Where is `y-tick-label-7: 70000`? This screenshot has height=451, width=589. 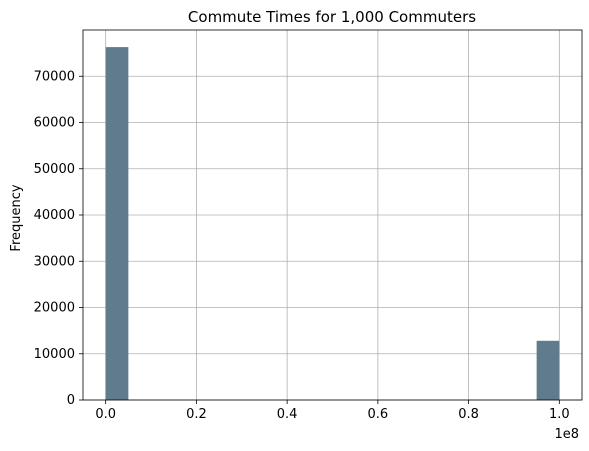
y-tick-label-7: 70000 is located at coordinates (54, 76).